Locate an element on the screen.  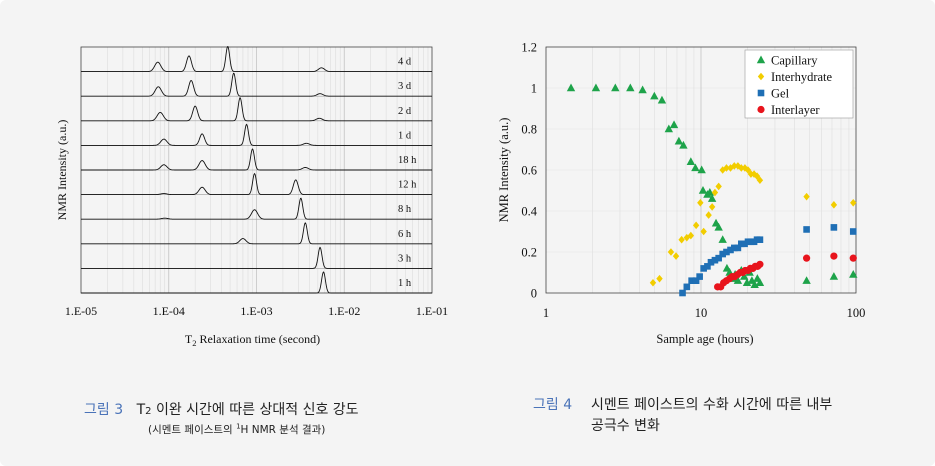
x-tick-label: 1.E-01 is located at coordinates (432, 311).